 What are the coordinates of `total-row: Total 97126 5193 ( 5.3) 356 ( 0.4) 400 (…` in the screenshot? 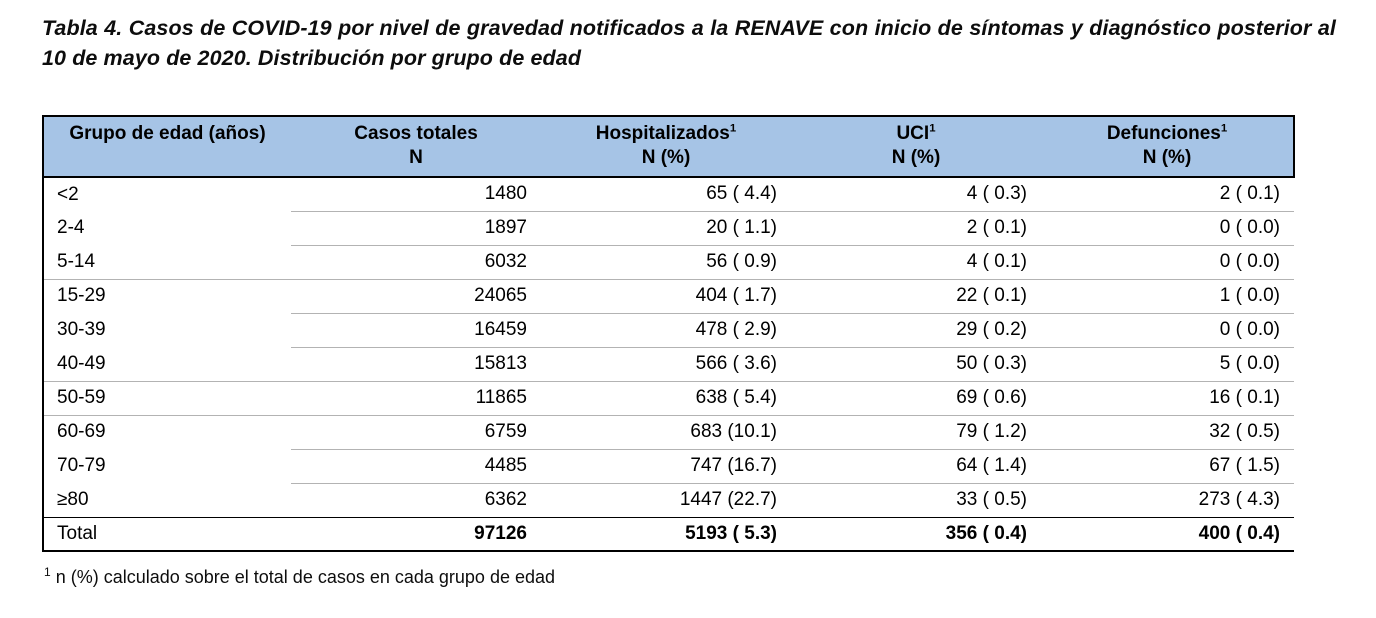 It's located at (668, 534).